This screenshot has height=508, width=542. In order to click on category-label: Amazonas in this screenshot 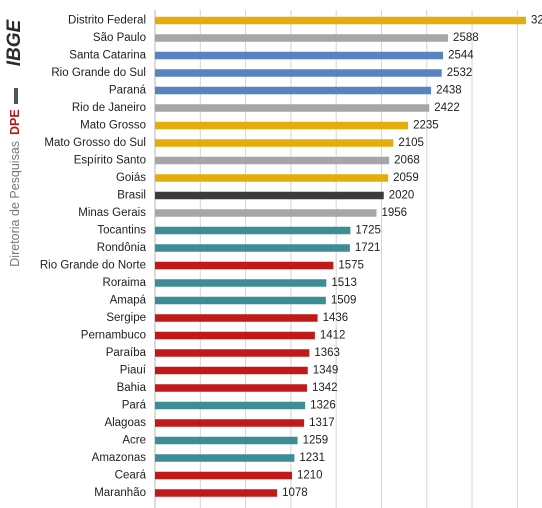, I will do `click(119, 458)`.